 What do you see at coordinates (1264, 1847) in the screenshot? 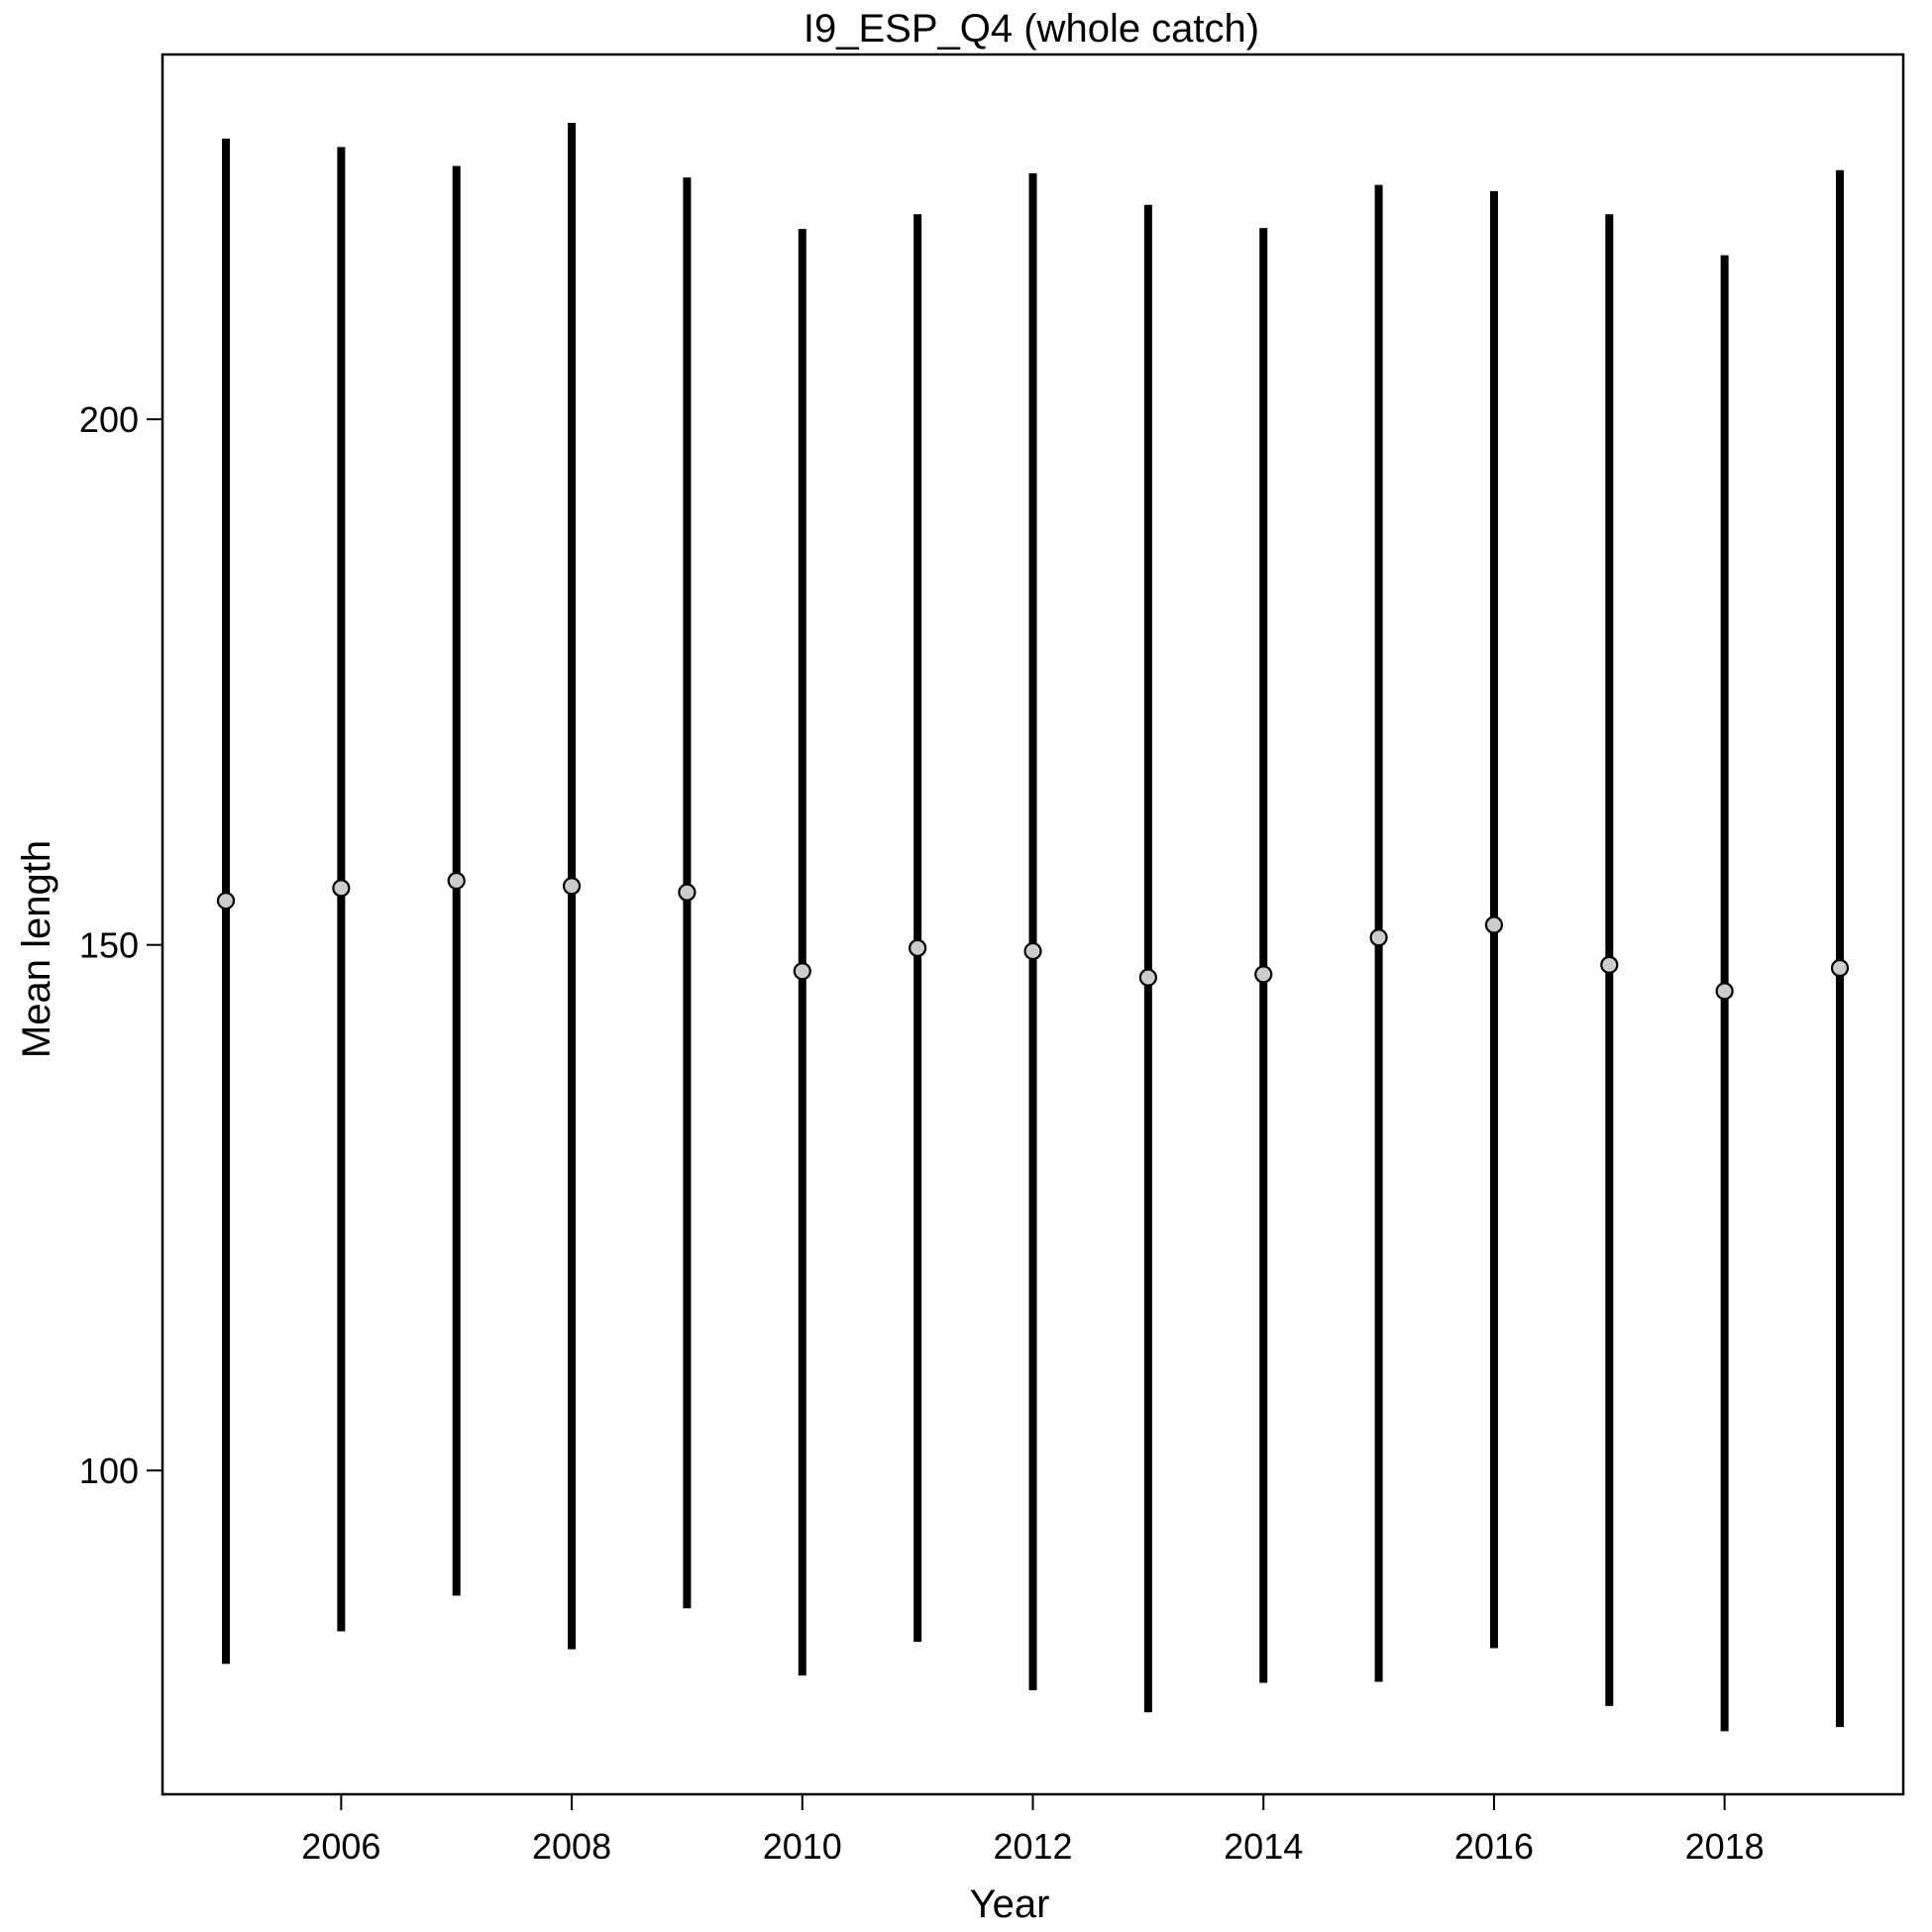
I see `x-tick-label: 2014` at bounding box center [1264, 1847].